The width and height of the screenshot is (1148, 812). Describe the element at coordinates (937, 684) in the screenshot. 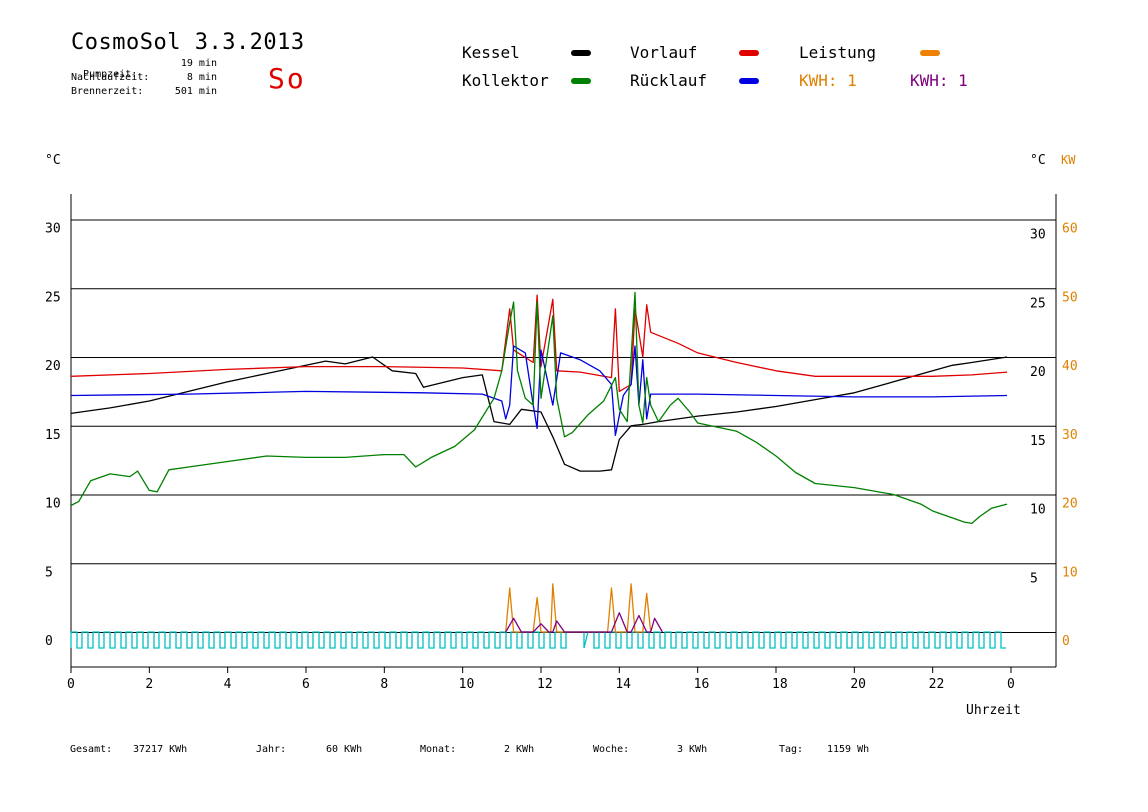

I see `x-tick-label-11: 22` at that location.